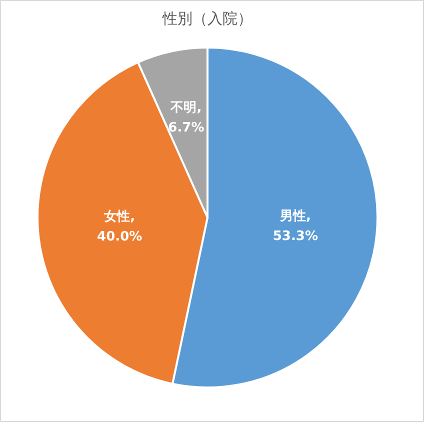  I want to click on slice-label: 男性, 53.3%, so click(295, 226).